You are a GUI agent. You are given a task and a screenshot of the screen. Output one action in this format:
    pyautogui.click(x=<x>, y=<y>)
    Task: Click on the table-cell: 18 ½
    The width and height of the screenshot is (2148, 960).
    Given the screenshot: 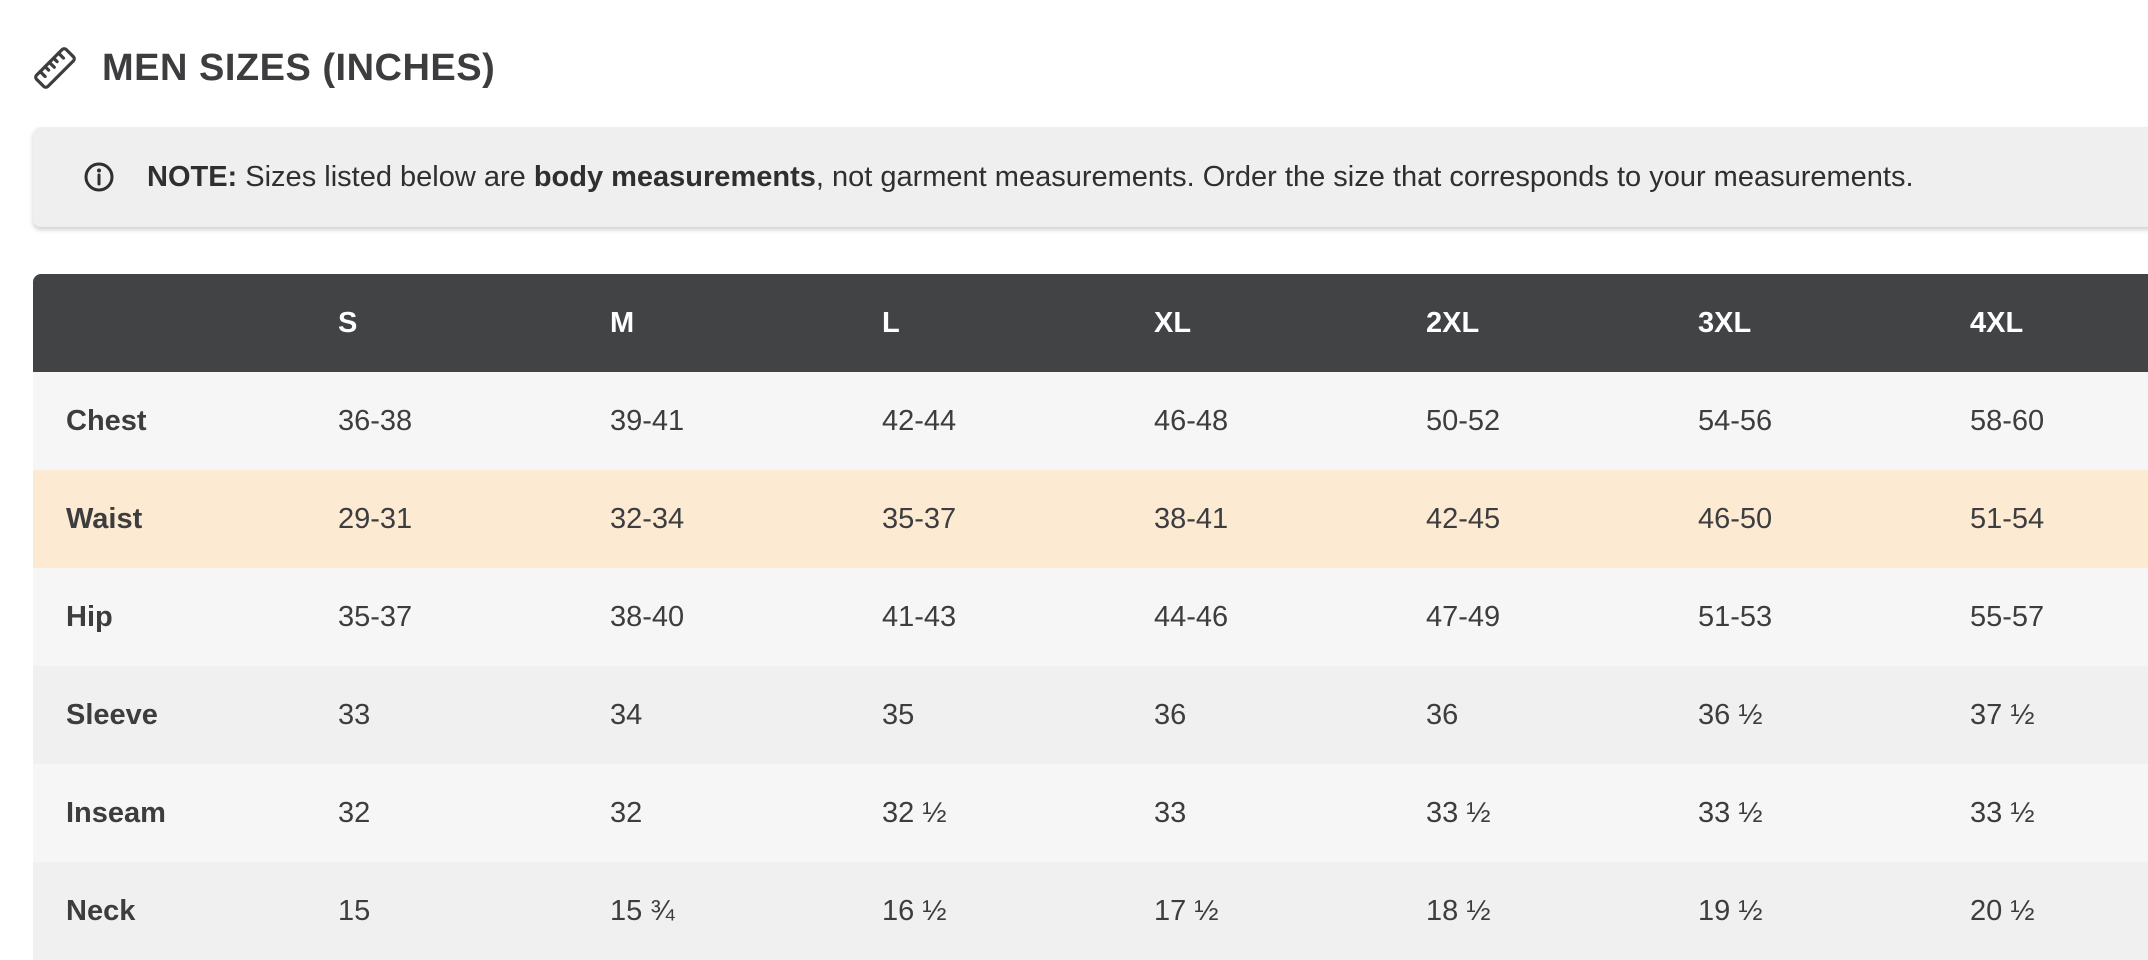 What is the action you would take?
    pyautogui.click(x=1458, y=910)
    